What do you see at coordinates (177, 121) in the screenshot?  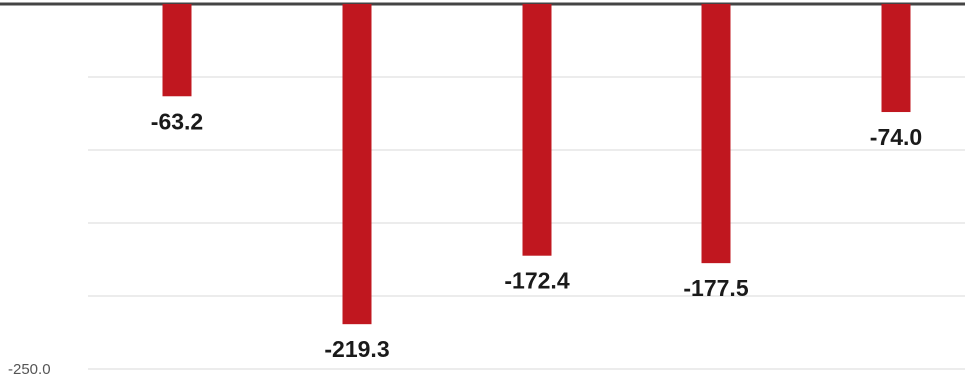 I see `bar-value-label: -63.2` at bounding box center [177, 121].